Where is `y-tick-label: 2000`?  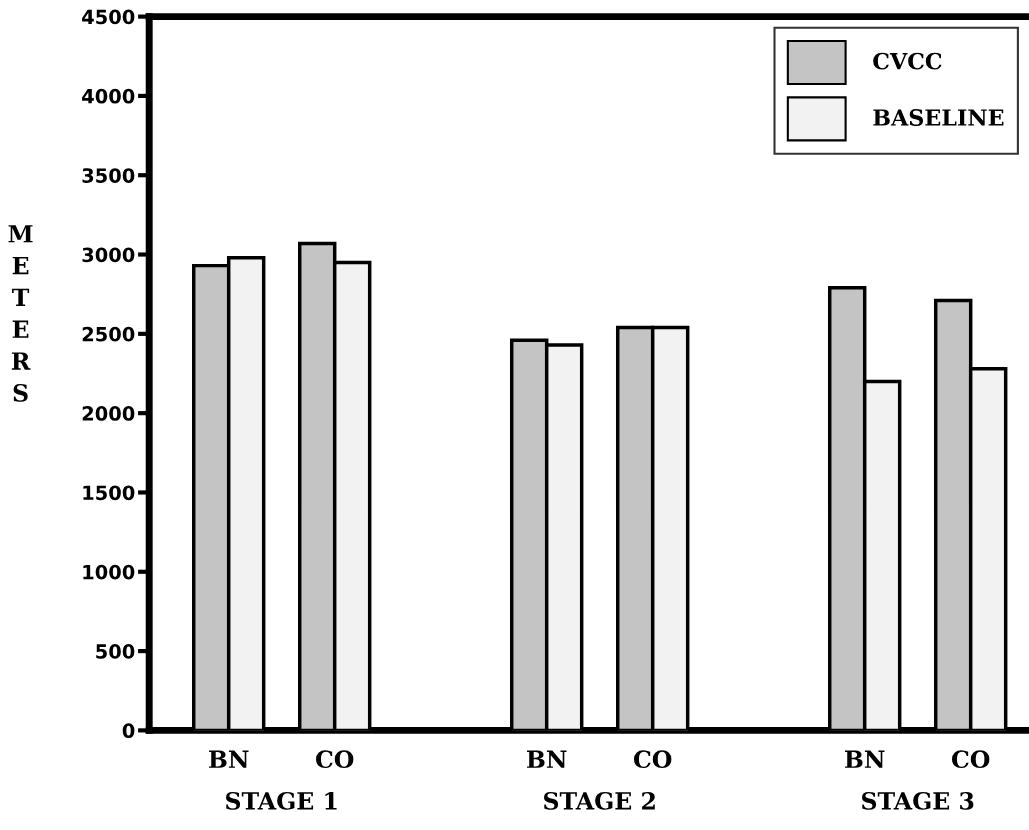 y-tick-label: 2000 is located at coordinates (108, 413).